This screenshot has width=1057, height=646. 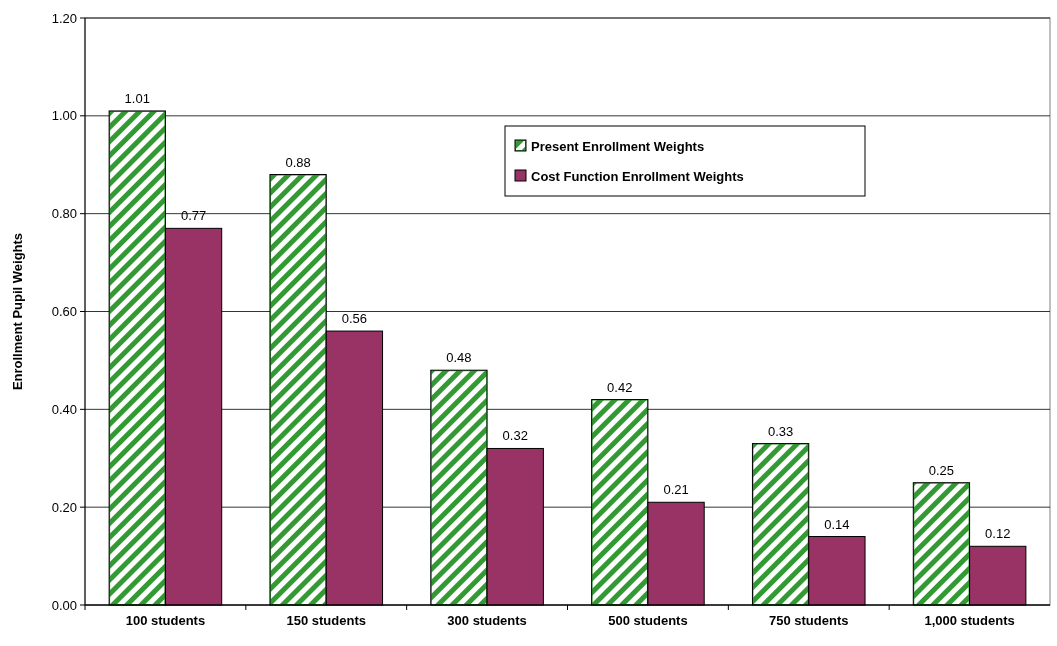 I want to click on legend-label: Cost Function Enrollment Weights, so click(x=637, y=176).